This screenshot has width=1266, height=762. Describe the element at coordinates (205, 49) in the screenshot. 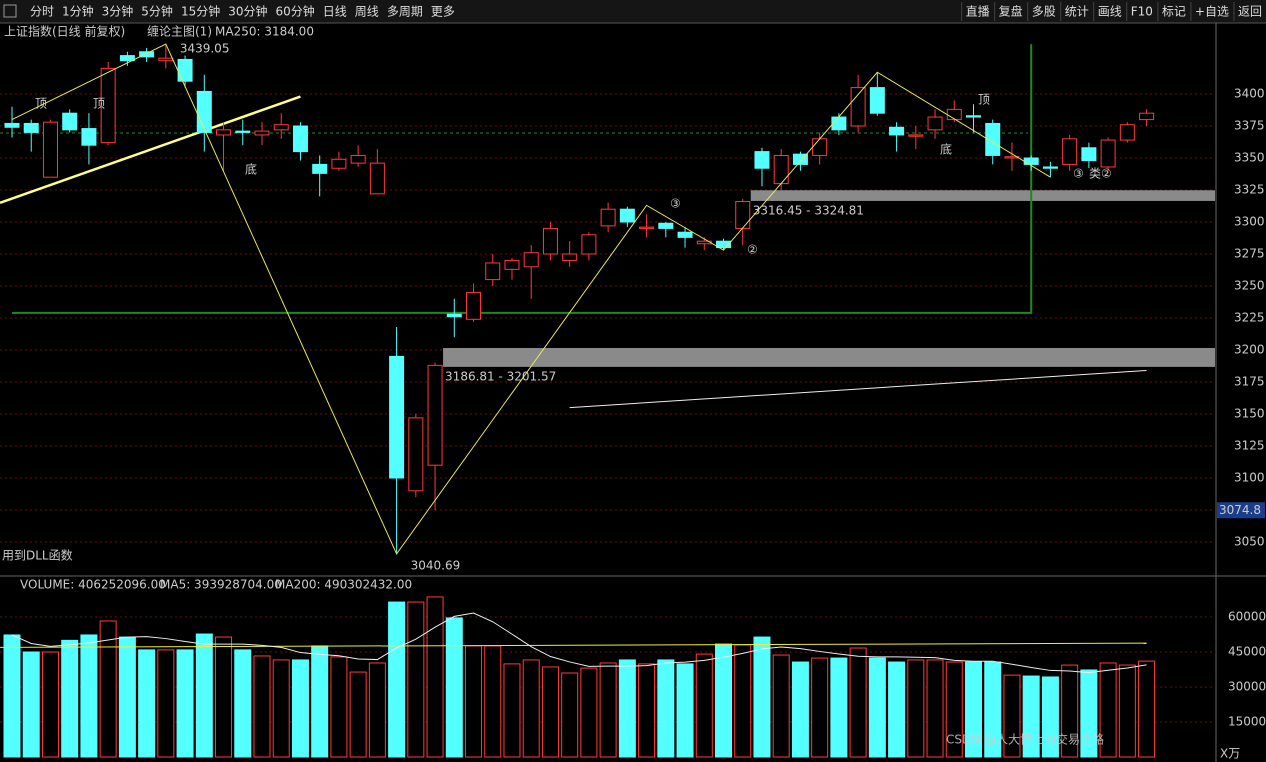

I see `high-label: 3439.05` at that location.